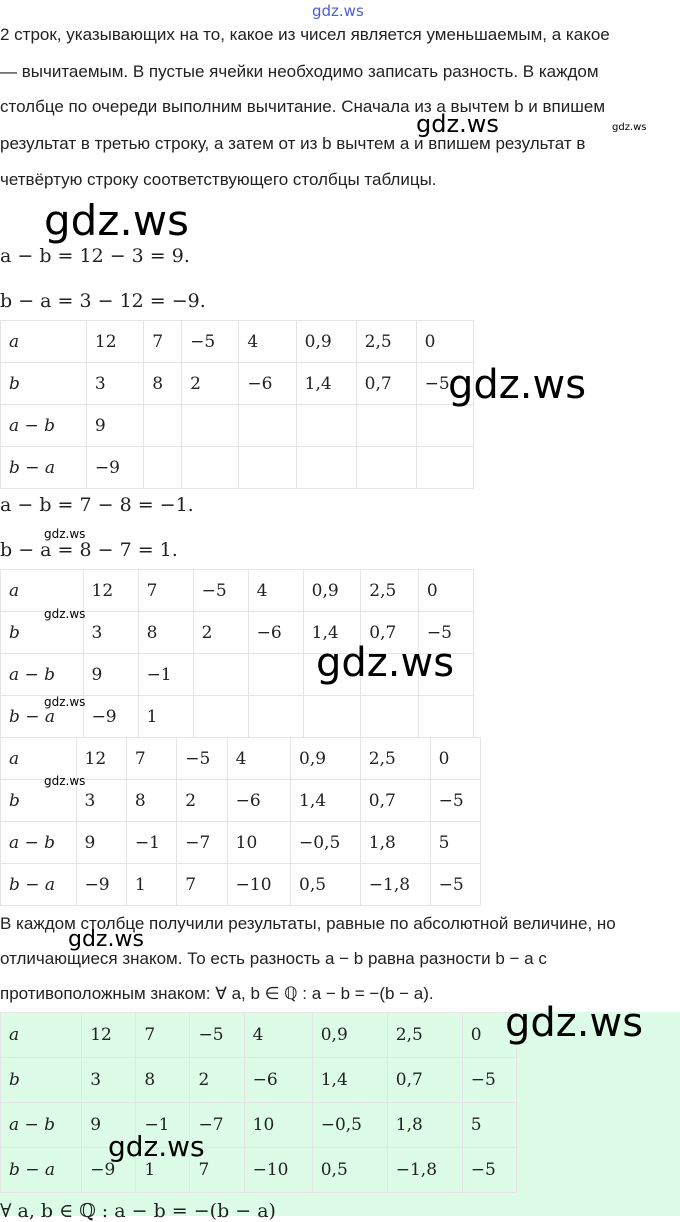 This screenshot has height=1222, width=680. I want to click on table-cell: 8, so click(163, 1080).